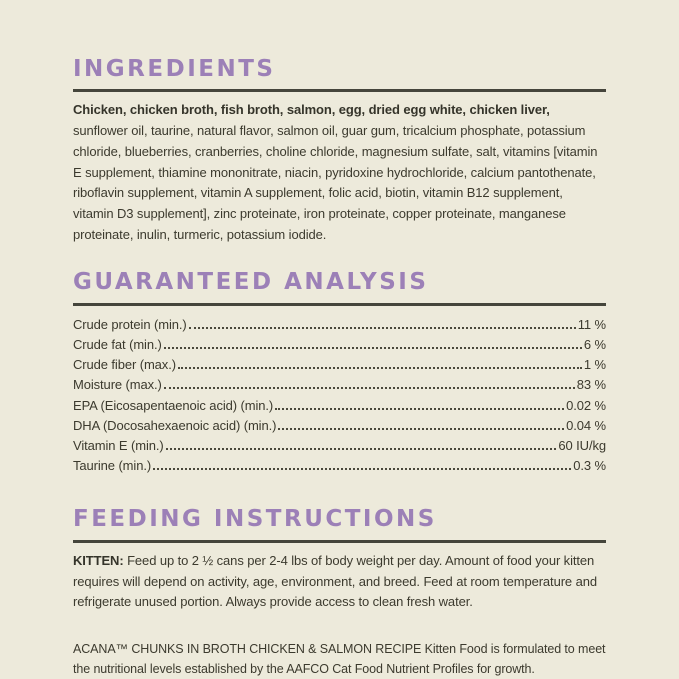  What do you see at coordinates (591, 385) in the screenshot?
I see `analysis-value: 83 %` at bounding box center [591, 385].